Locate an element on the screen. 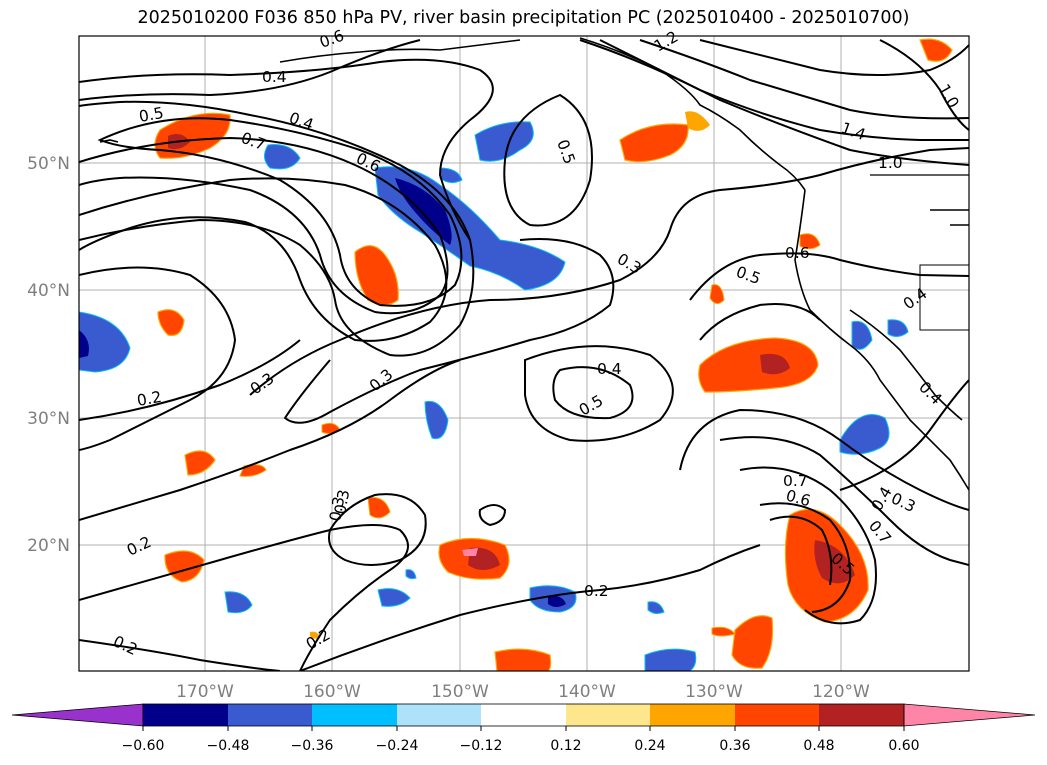 The image size is (1047, 765). lon-tick-label: 160°W is located at coordinates (332, 692).